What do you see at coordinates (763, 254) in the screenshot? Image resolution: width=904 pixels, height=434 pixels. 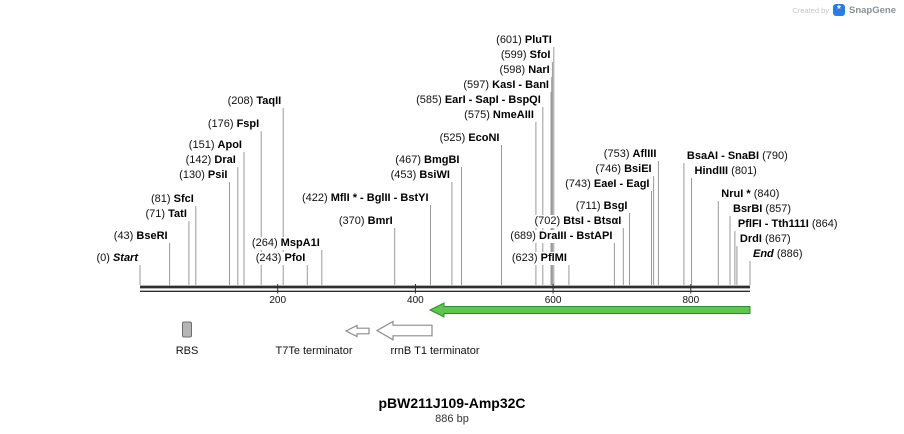 I see `enzyme-name-text: End` at bounding box center [763, 254].